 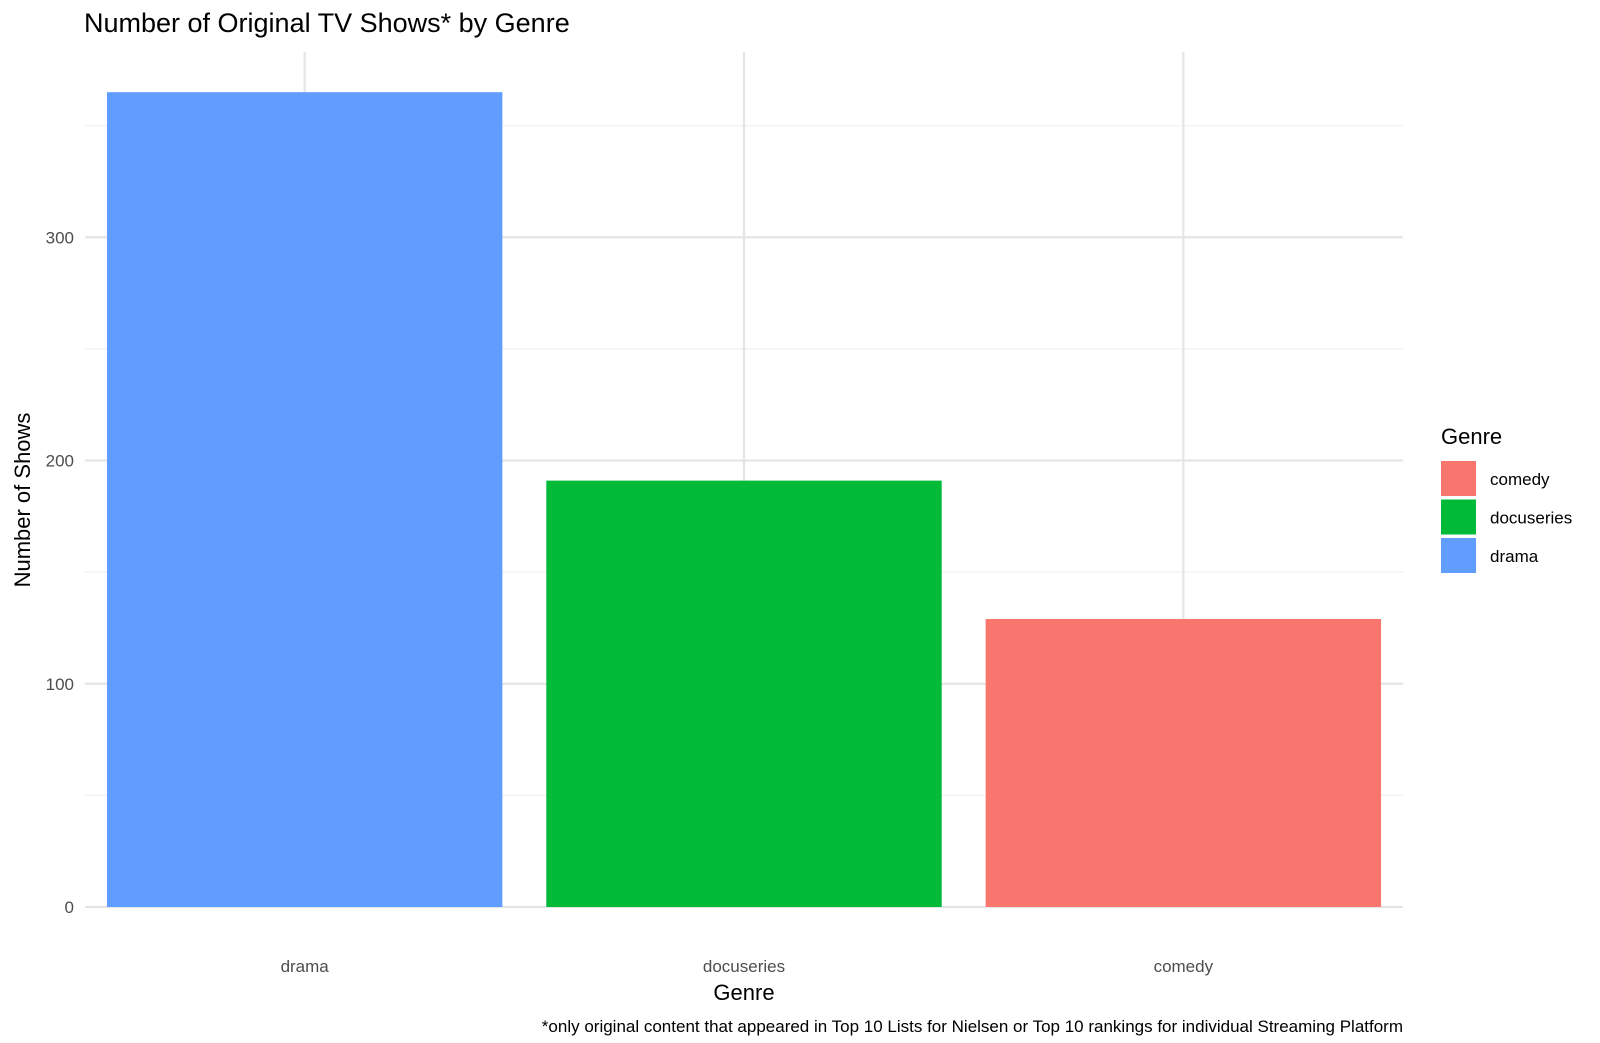 What do you see at coordinates (60, 572) in the screenshot?
I see `y-axis-ticks: 0 100 200 300` at bounding box center [60, 572].